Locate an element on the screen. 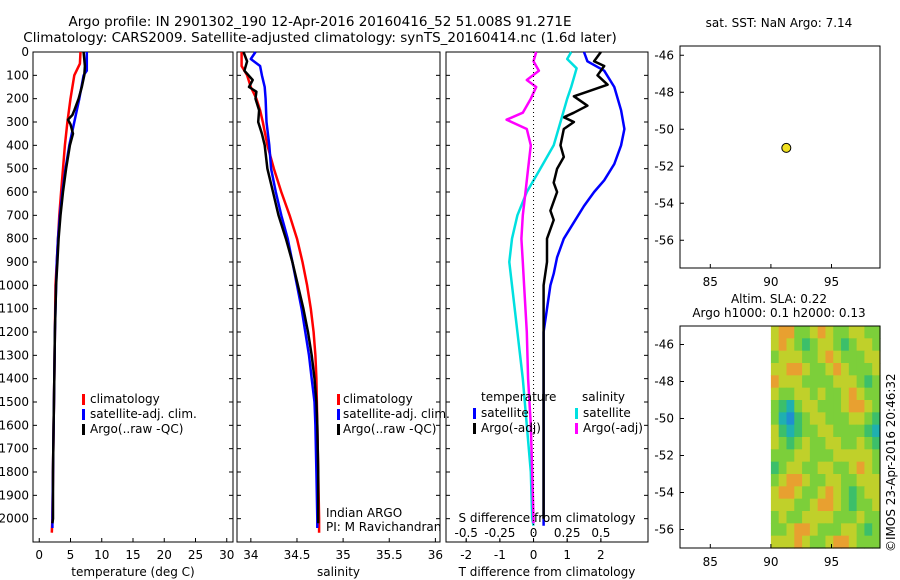 The width and height of the screenshot is (900, 580). depth-tick-label: 0 is located at coordinates (25, 52).